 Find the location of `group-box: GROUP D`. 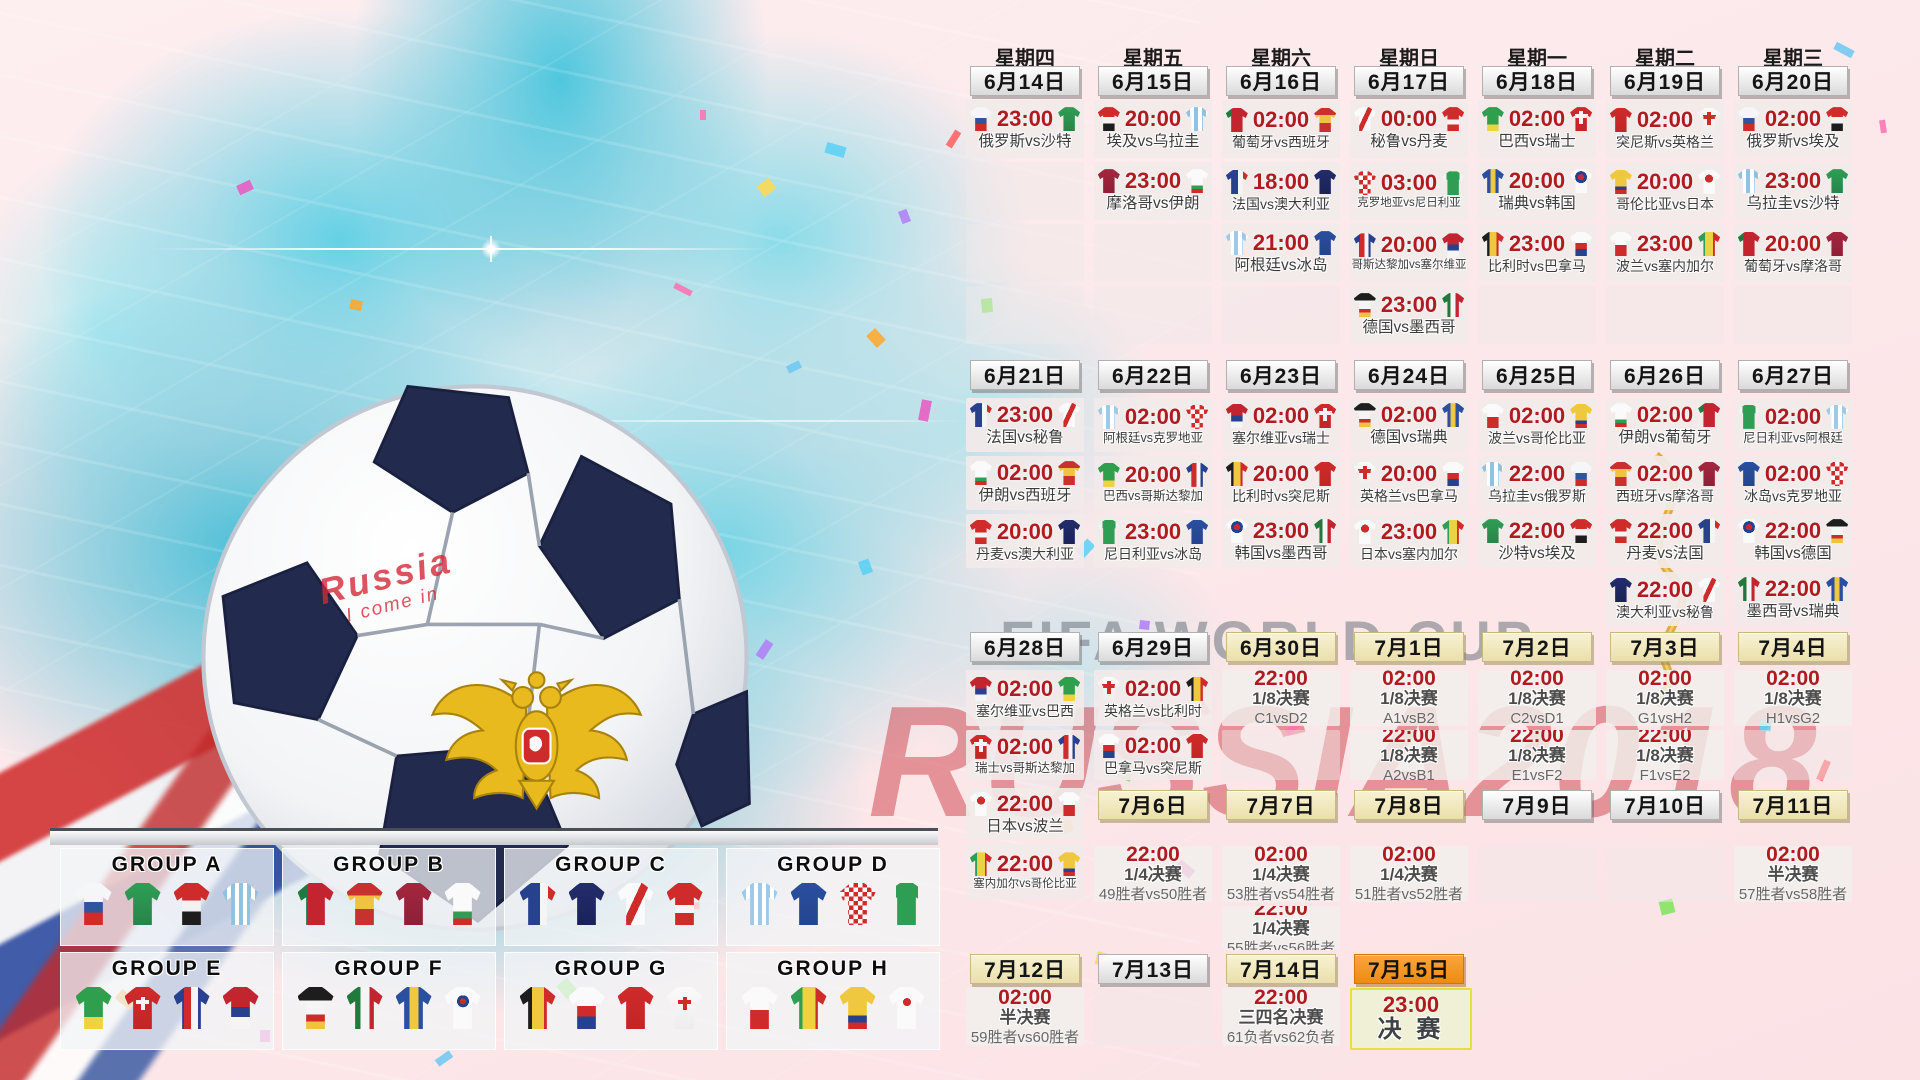

group-box: GROUP D is located at coordinates (833, 897).